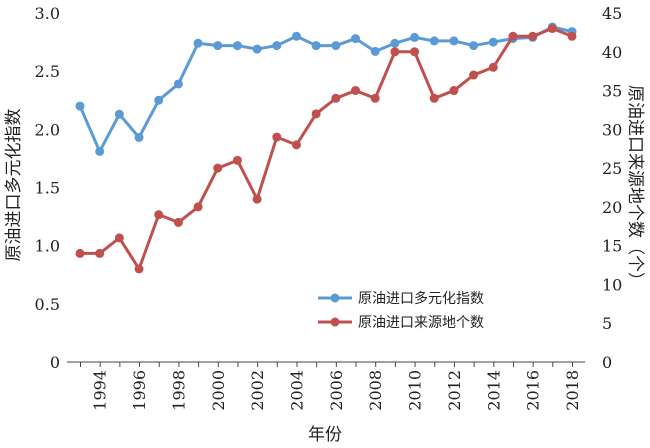 Image resolution: width=650 pixels, height=448 pixels. Describe the element at coordinates (533, 390) in the screenshot. I see `x-tick-label: 2016` at that location.